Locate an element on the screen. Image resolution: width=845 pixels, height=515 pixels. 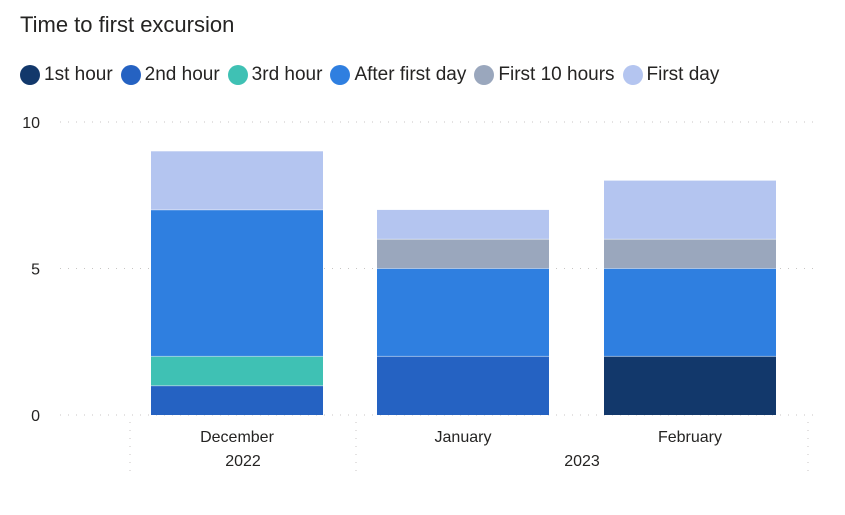
legend-label: After first day is located at coordinates (410, 74).